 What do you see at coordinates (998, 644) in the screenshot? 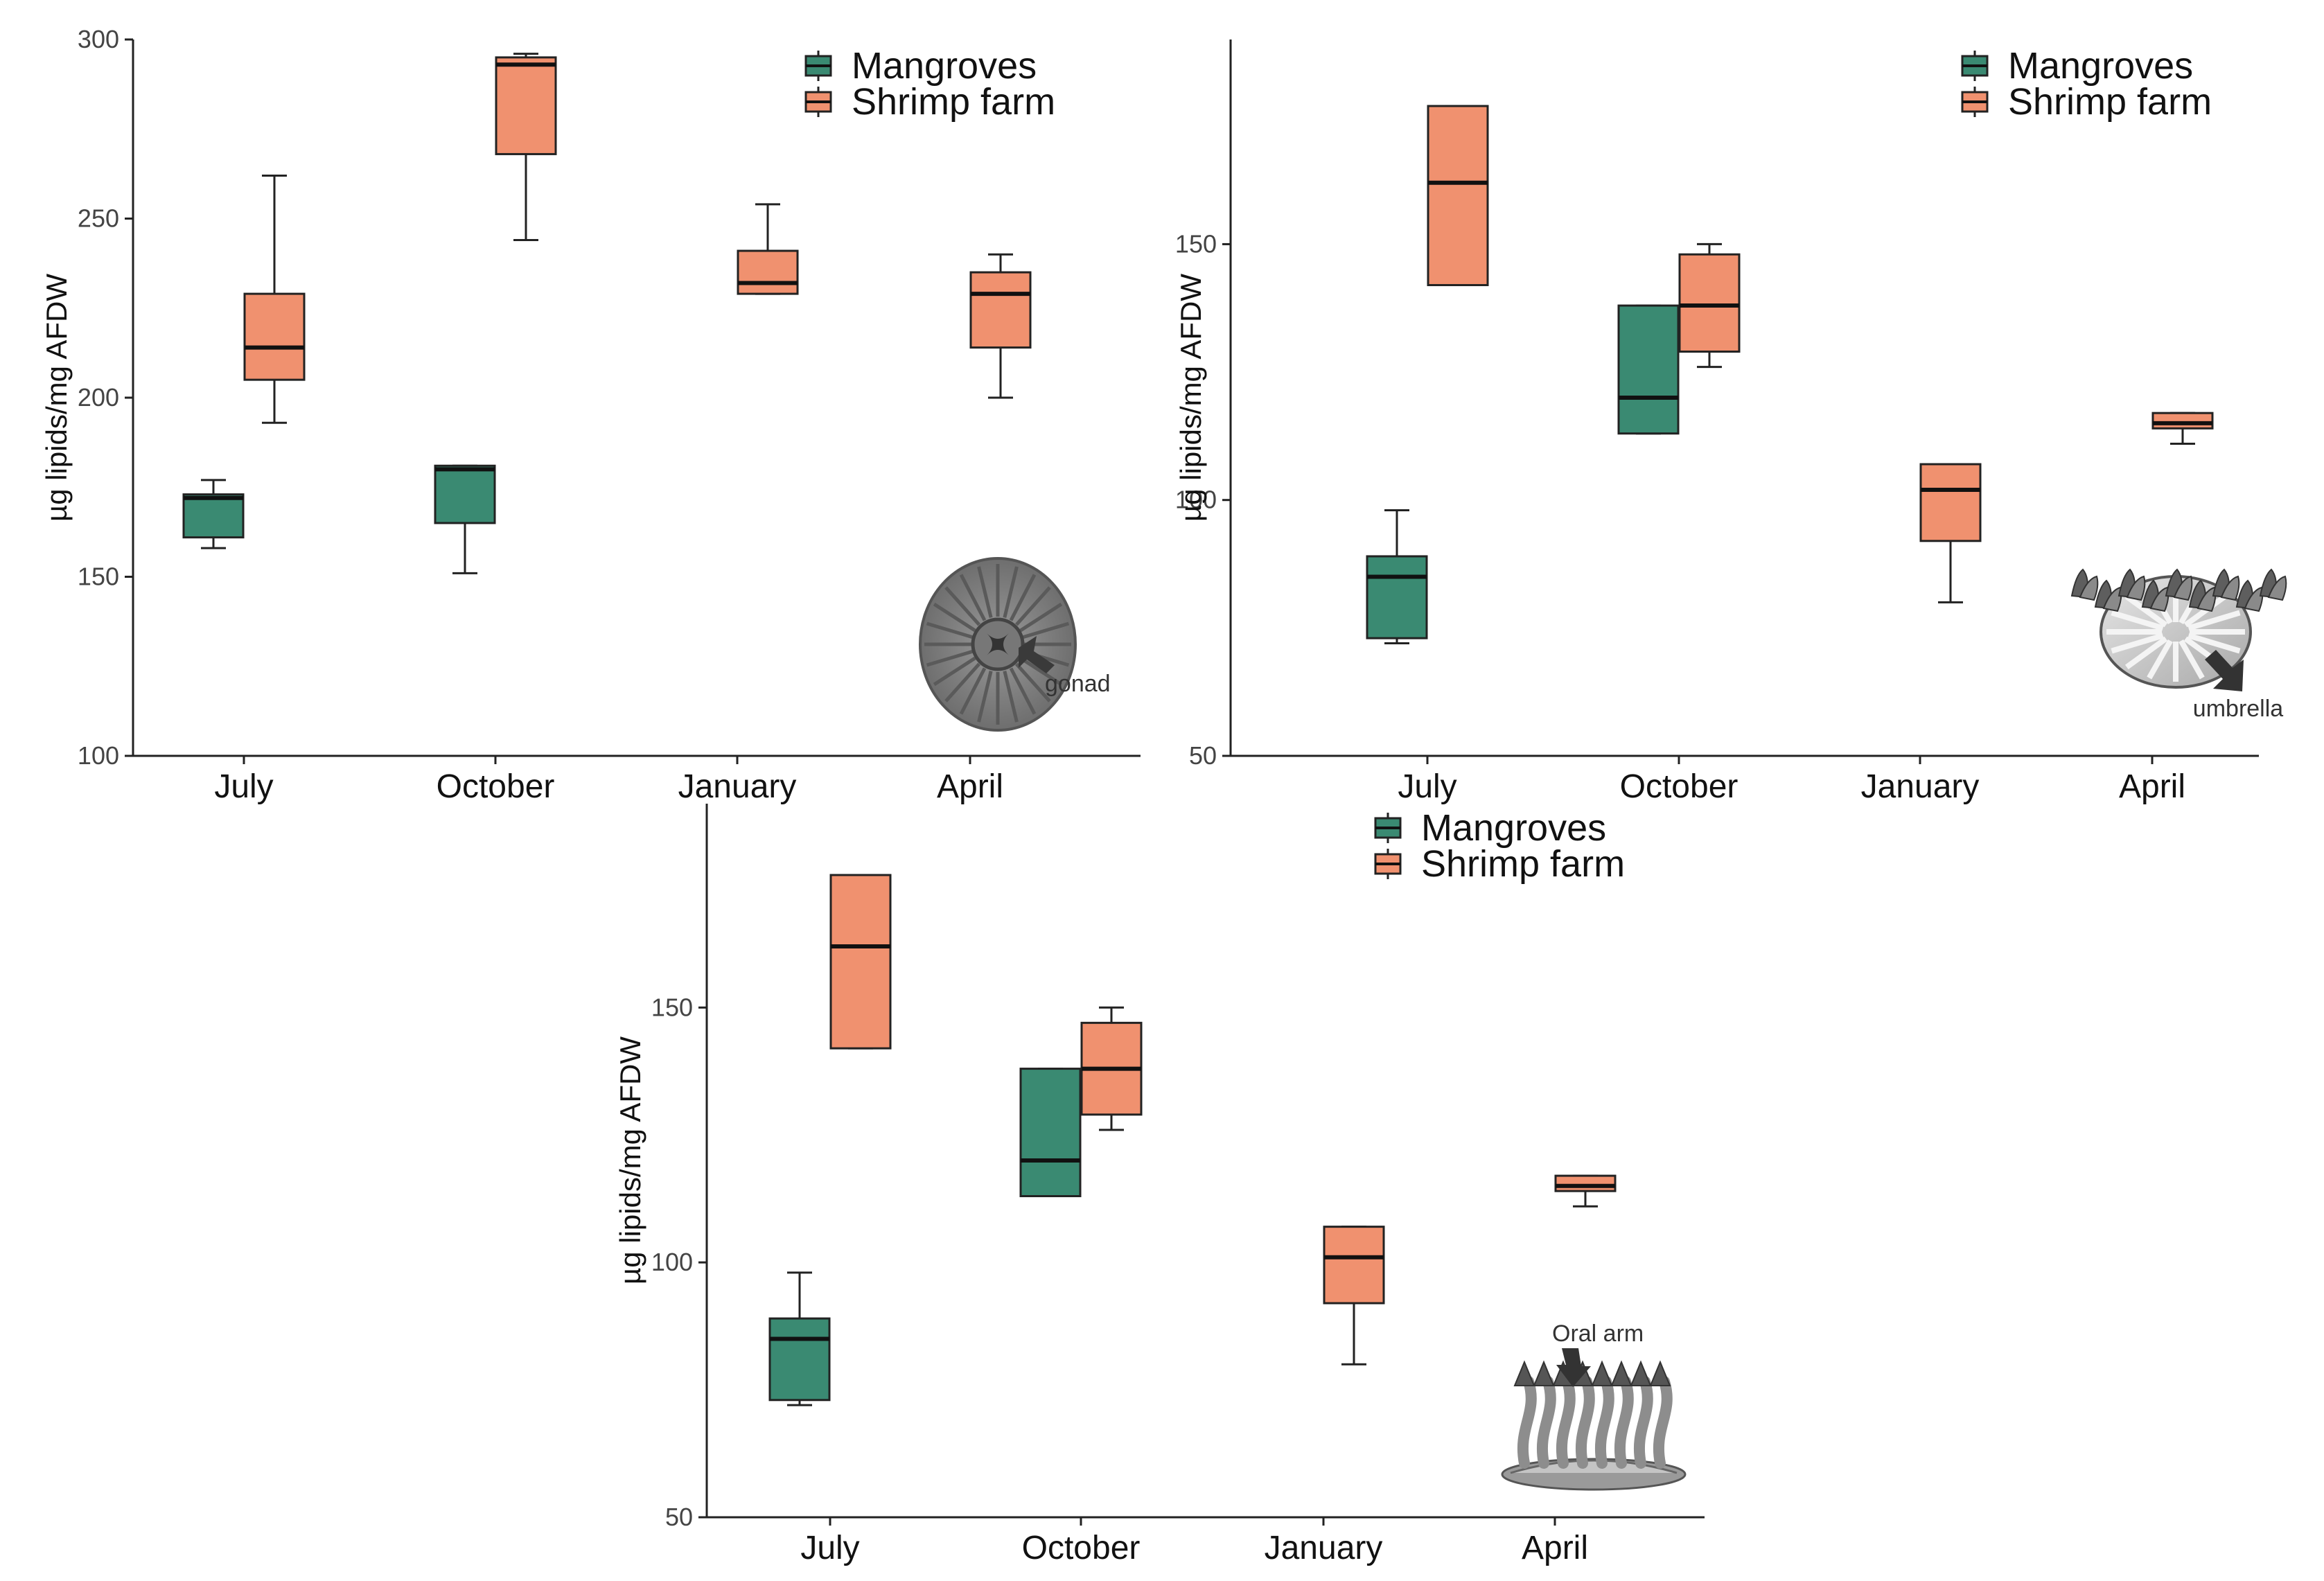
I see `gonad-center` at bounding box center [998, 644].